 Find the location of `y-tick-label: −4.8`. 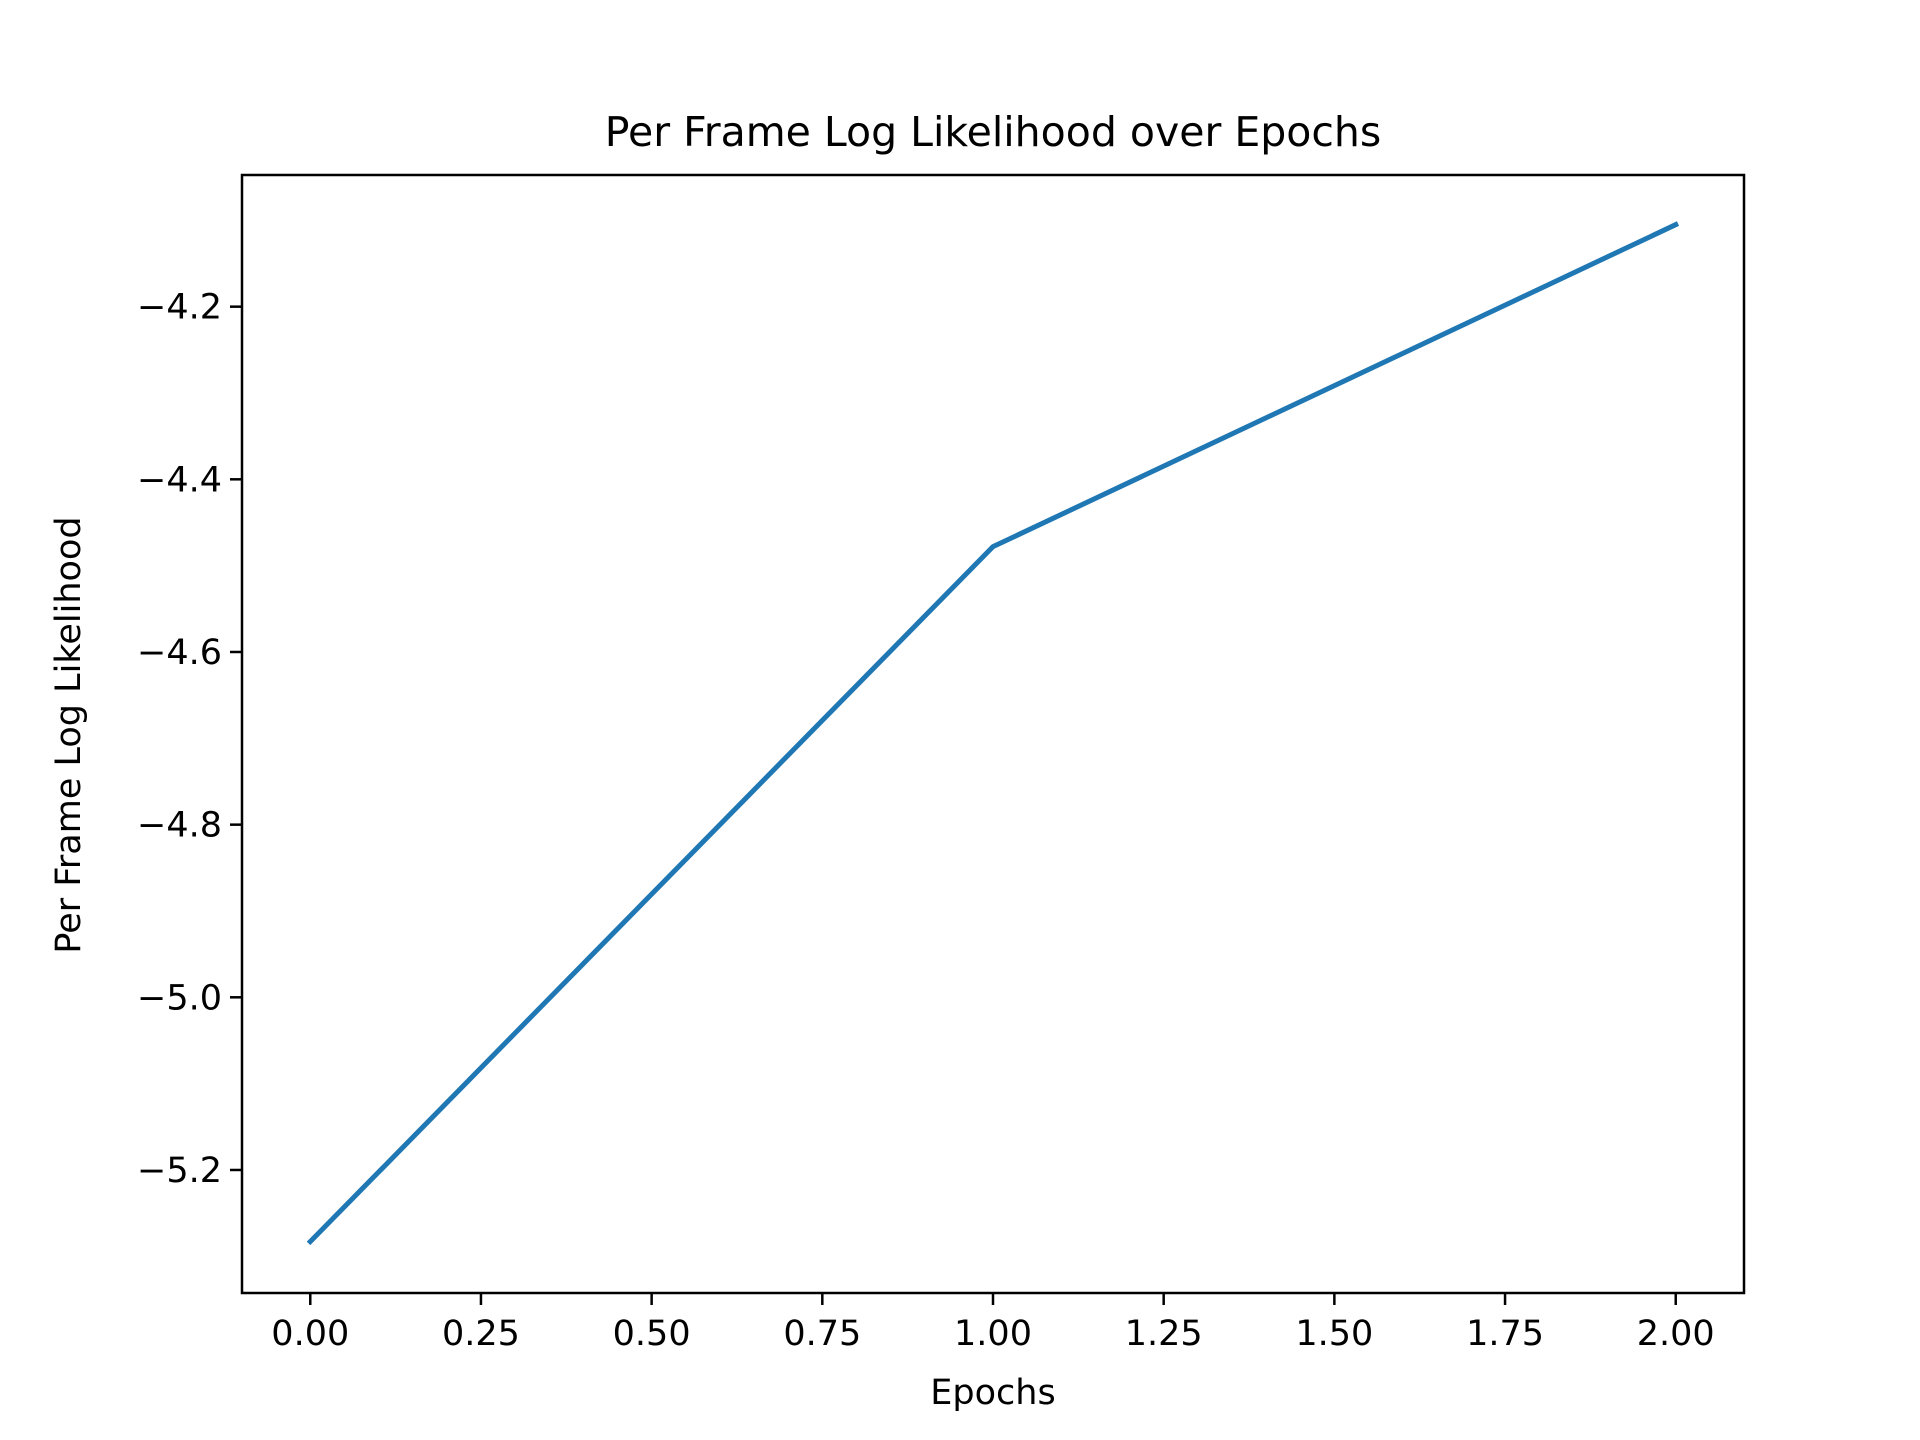

y-tick-label: −4.8 is located at coordinates (179, 826).